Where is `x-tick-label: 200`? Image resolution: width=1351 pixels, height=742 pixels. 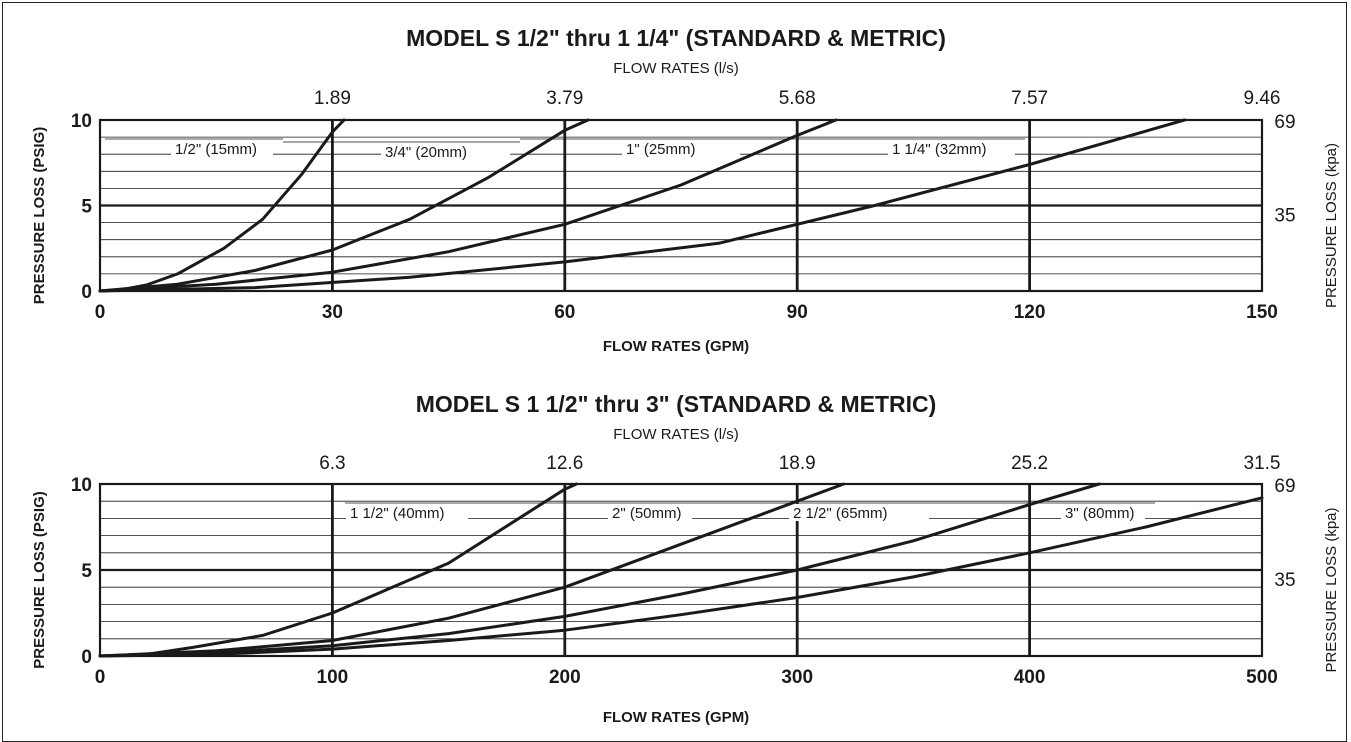
x-tick-label: 200 is located at coordinates (565, 677).